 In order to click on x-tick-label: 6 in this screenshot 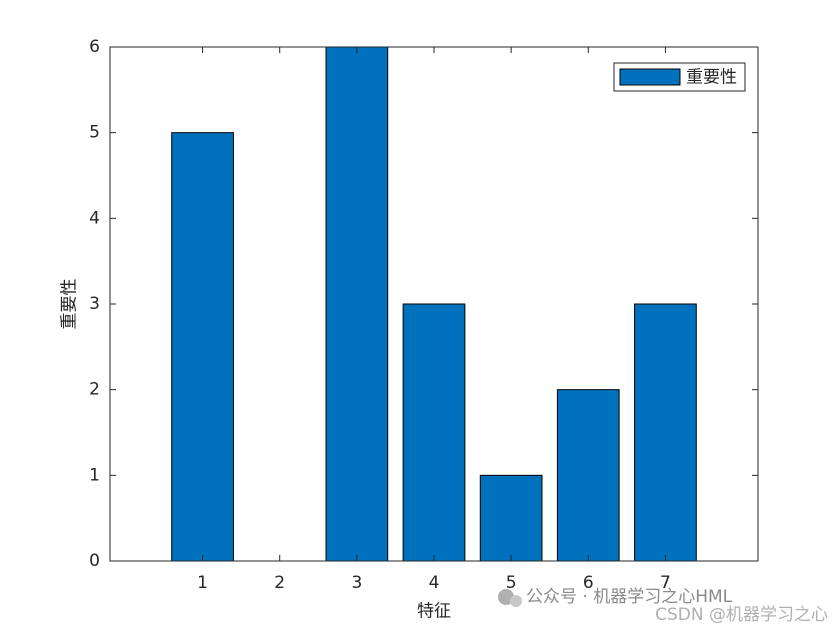, I will do `click(588, 583)`.